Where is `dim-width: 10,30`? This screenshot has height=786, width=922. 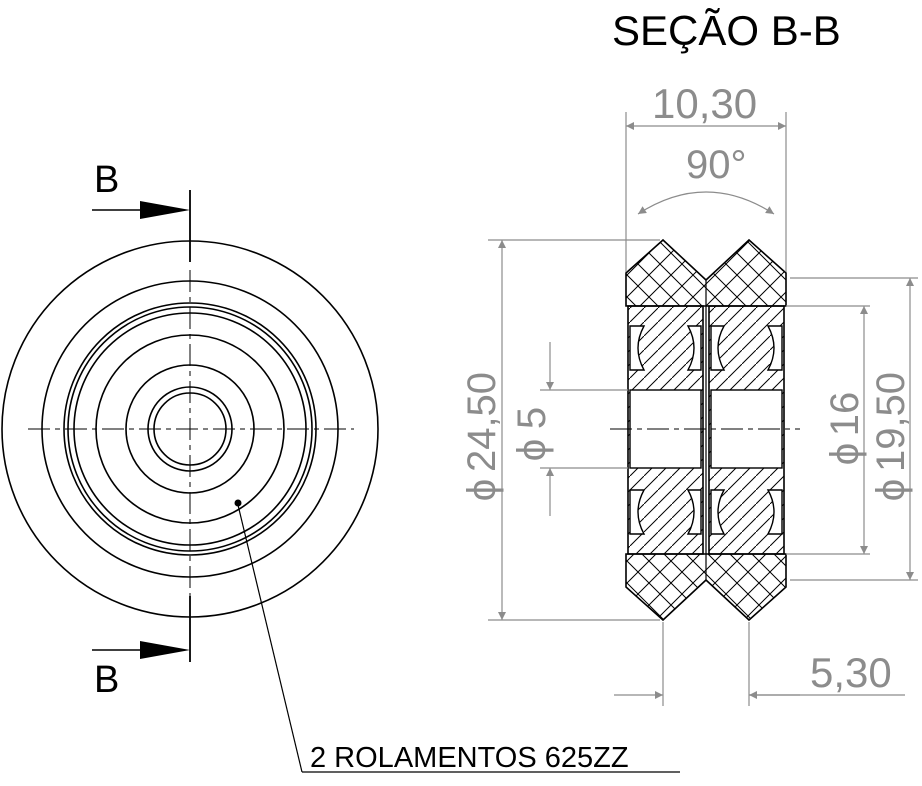 dim-width: 10,30 is located at coordinates (704, 103).